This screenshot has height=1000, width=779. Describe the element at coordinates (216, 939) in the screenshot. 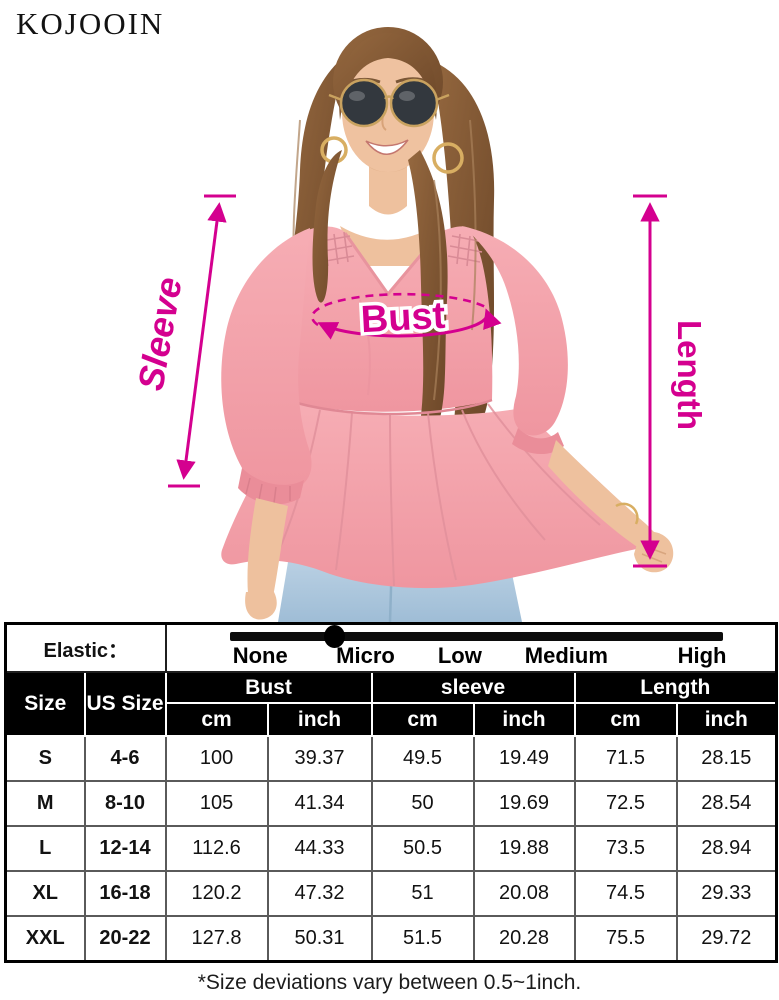

I see `cell-bust-cm: 127.8` at that location.